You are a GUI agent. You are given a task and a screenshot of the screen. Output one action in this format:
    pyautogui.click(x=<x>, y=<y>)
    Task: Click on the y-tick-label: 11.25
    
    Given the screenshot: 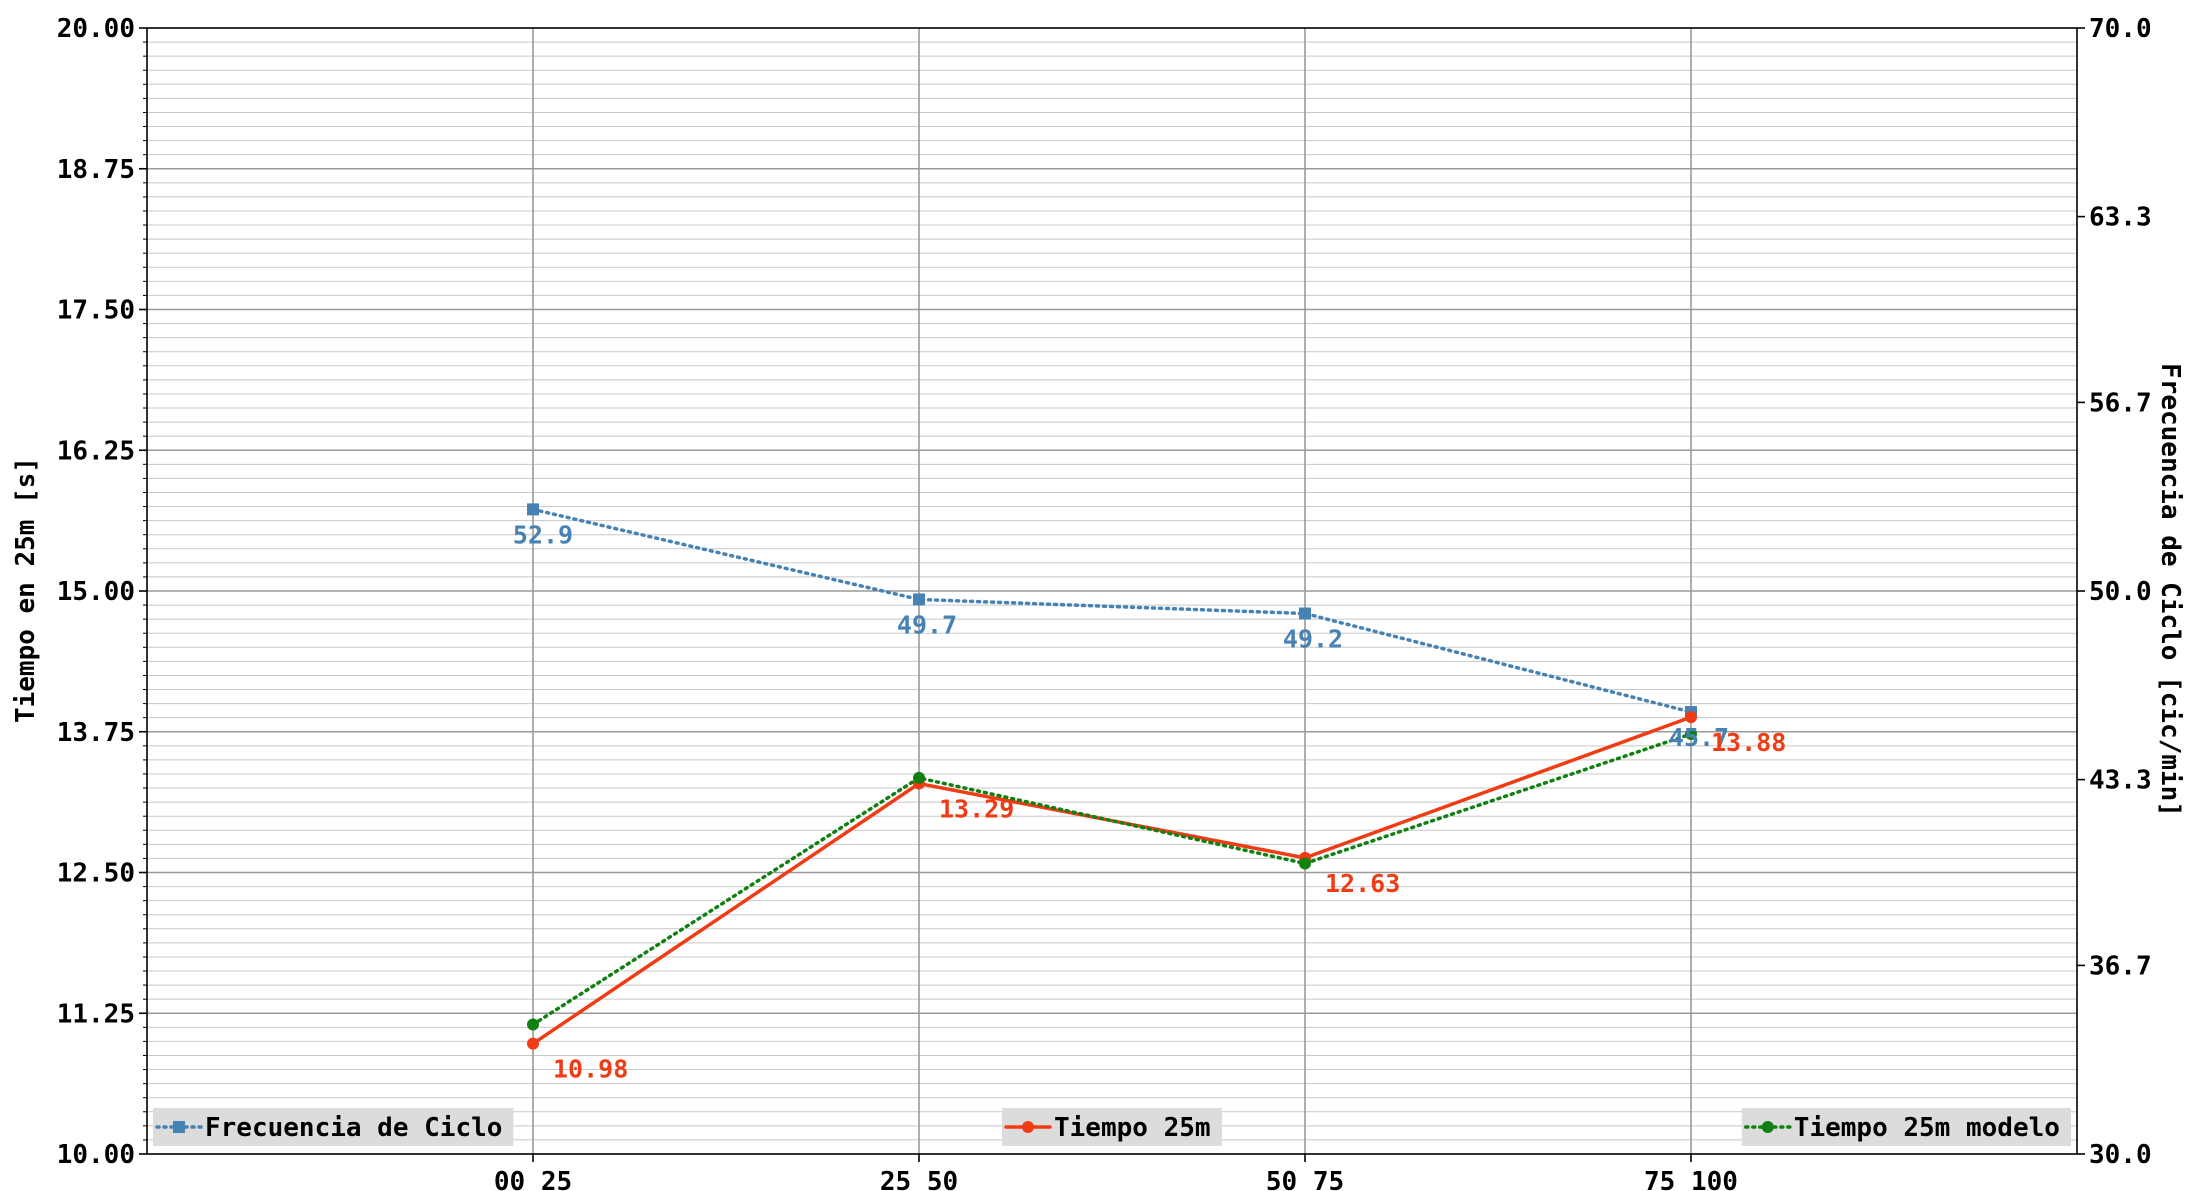 What is the action you would take?
    pyautogui.click(x=96, y=1014)
    